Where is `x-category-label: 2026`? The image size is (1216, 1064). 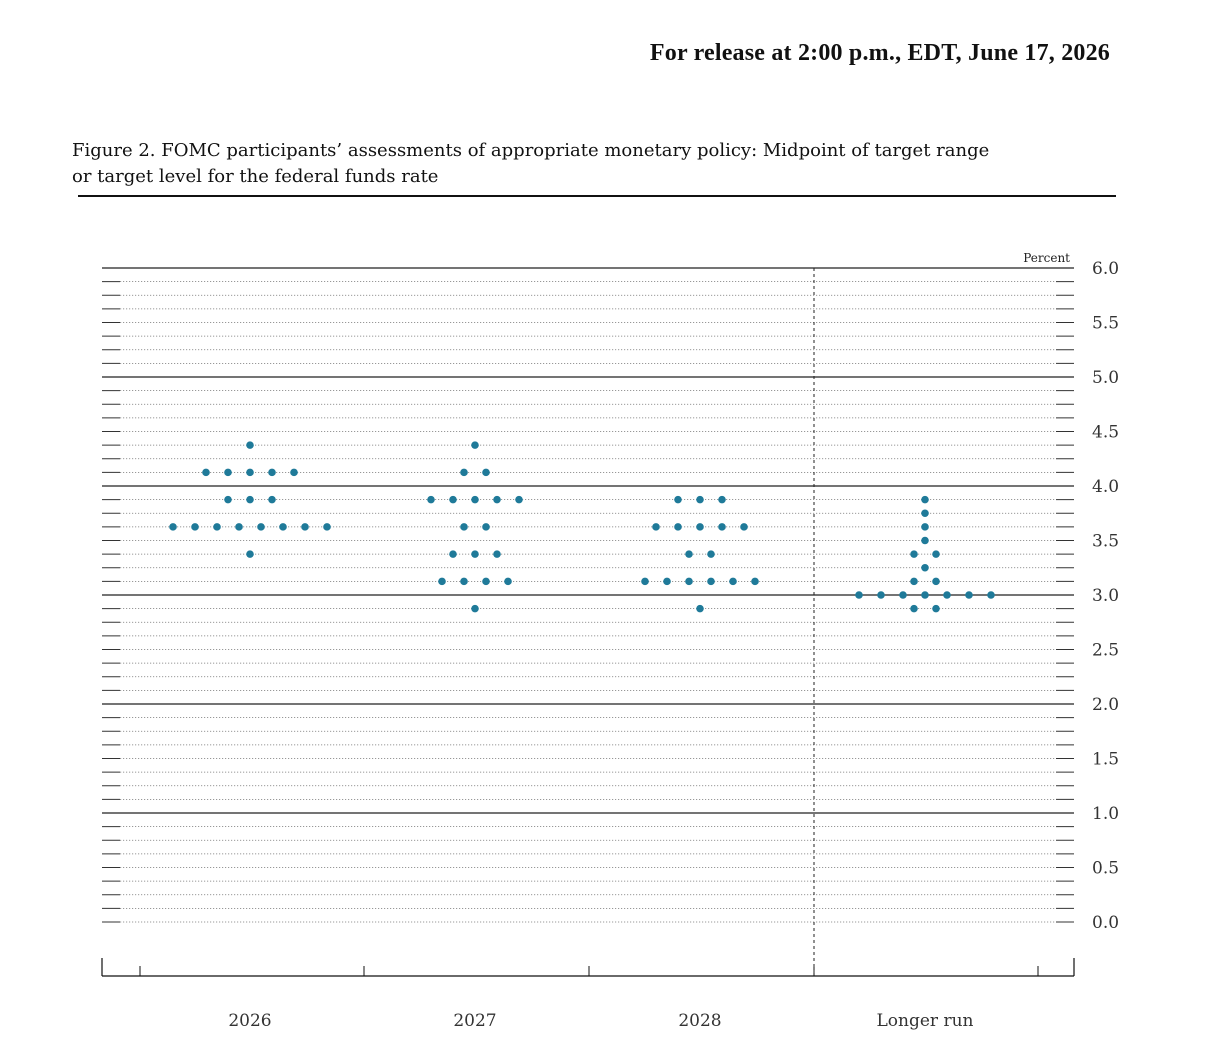 x-category-label: 2026 is located at coordinates (249, 1021).